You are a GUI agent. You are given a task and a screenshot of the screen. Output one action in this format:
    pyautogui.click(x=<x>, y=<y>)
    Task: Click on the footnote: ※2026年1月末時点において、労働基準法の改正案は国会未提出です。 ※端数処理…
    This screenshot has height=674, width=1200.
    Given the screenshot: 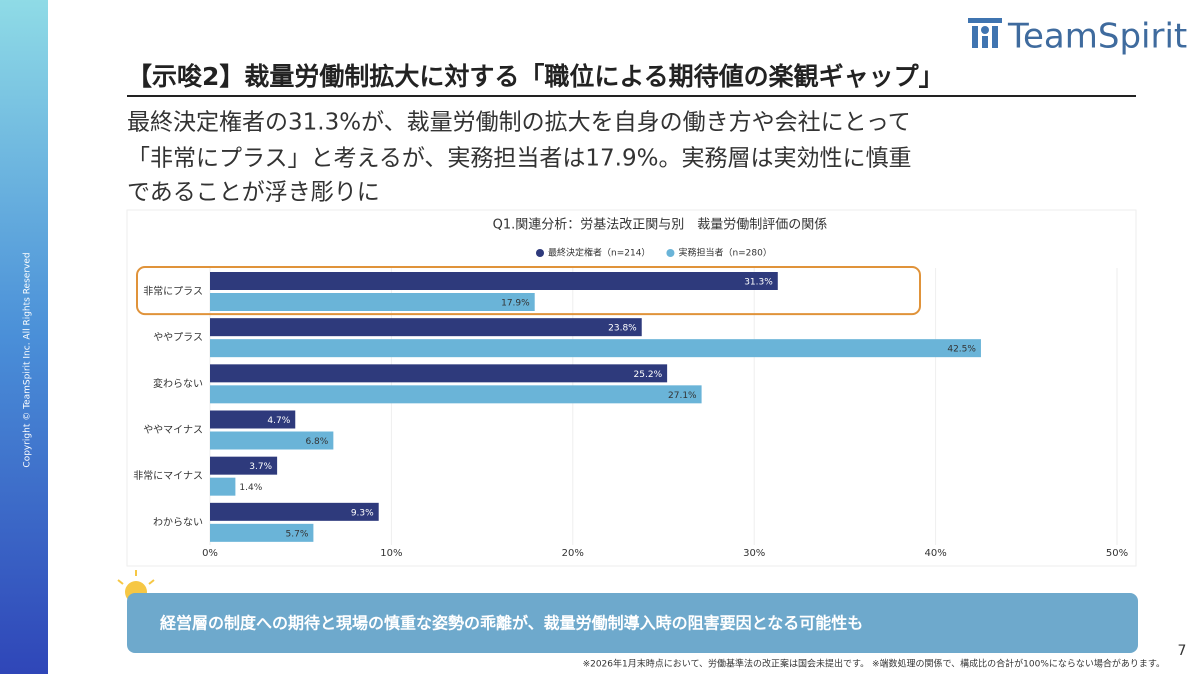 What is the action you would take?
    pyautogui.click(x=874, y=664)
    